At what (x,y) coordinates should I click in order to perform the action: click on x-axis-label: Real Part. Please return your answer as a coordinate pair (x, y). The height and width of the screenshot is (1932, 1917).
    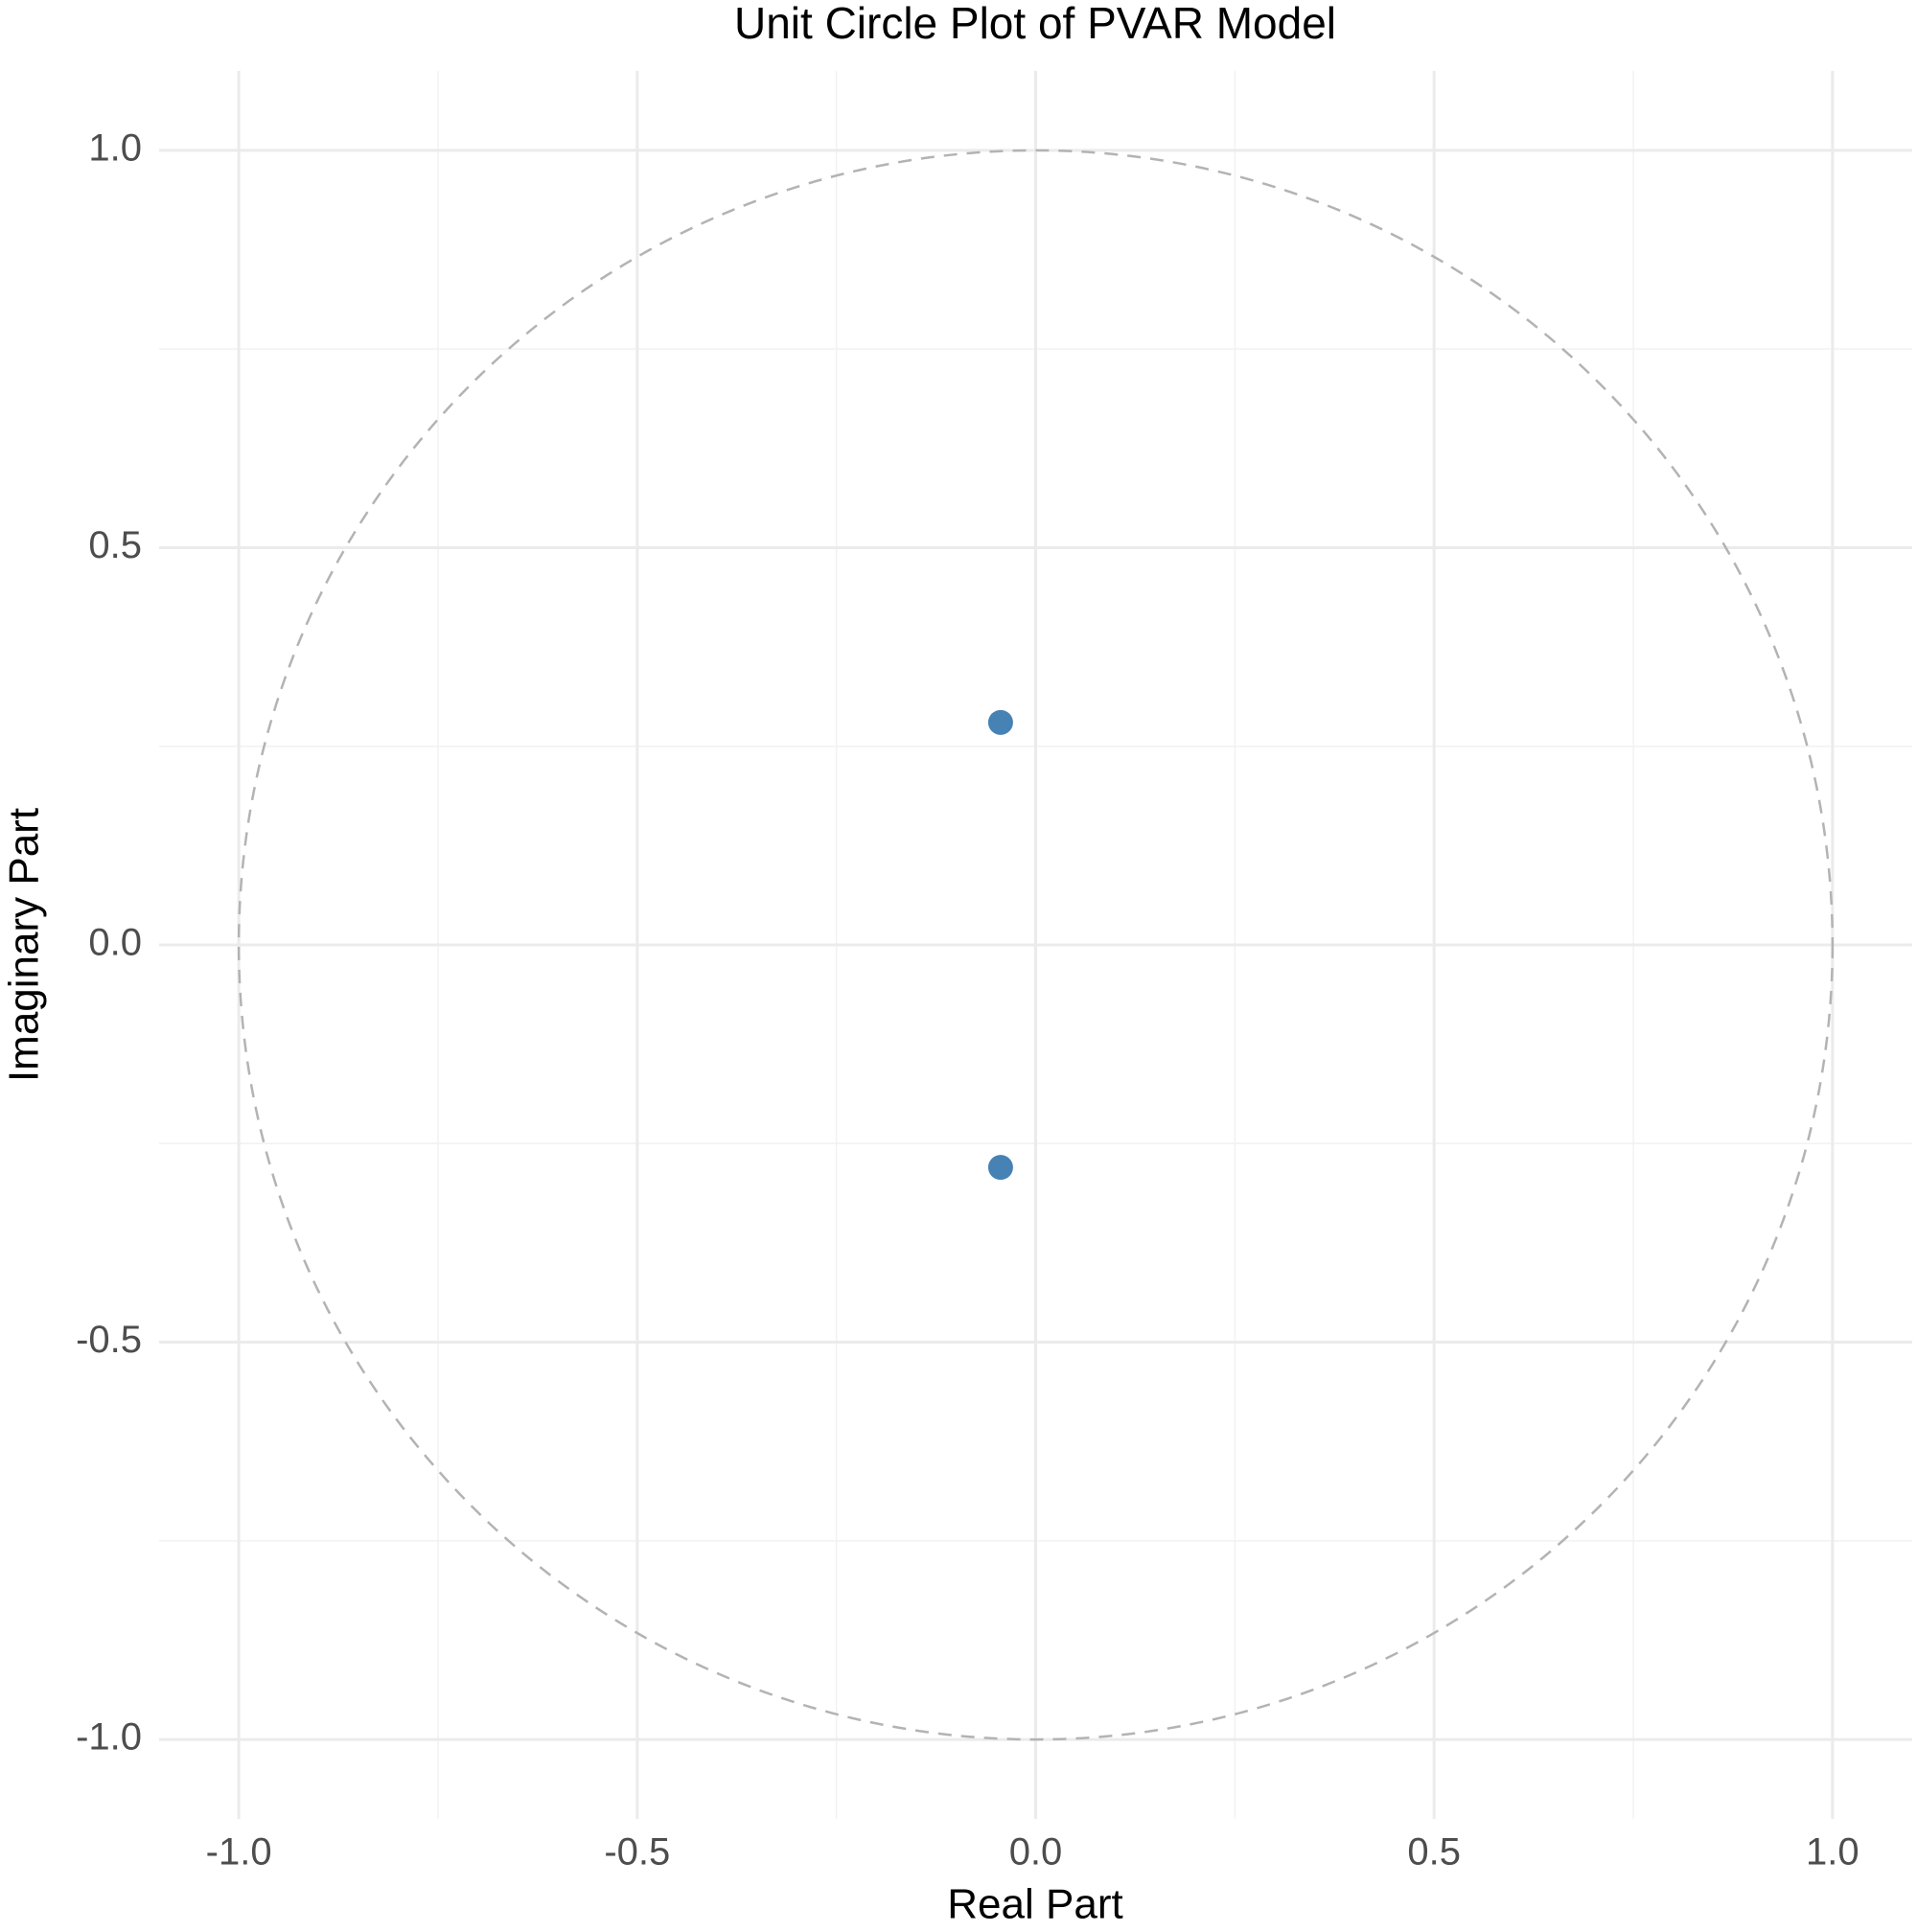
    Looking at the image, I should click on (1034, 1904).